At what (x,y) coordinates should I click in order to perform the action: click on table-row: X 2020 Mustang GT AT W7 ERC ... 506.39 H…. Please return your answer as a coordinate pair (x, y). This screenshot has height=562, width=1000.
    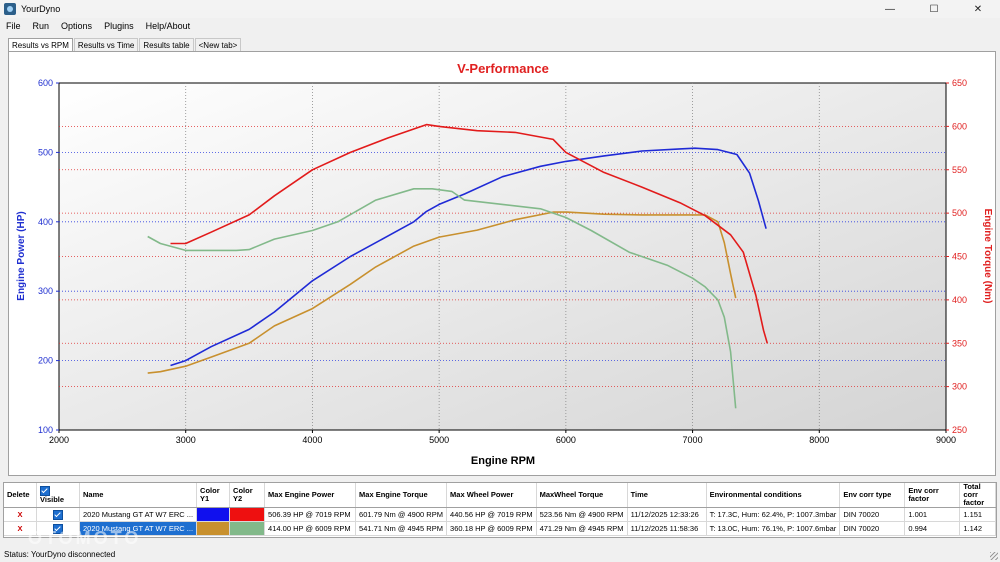
    Looking at the image, I should click on (500, 514).